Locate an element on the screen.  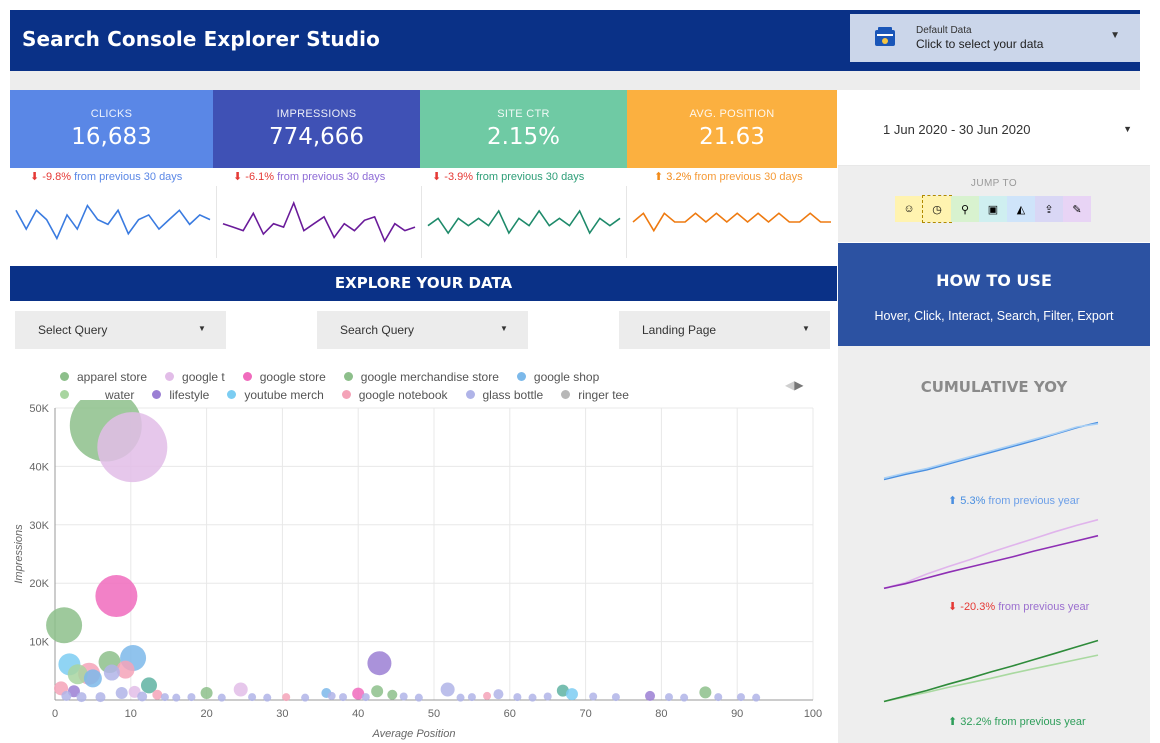
data-source-selector: Default Data Click to select your data ▼ is located at coordinates (995, 38).